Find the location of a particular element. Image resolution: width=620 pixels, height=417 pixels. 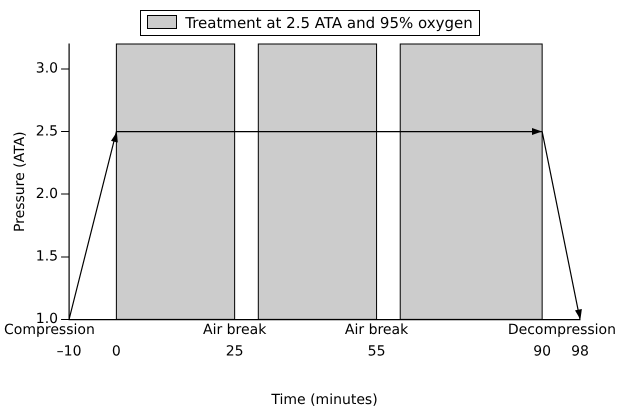

band-label: Treatment at 2.5 ATA and 95% oxygen is located at coordinates (329, 23).